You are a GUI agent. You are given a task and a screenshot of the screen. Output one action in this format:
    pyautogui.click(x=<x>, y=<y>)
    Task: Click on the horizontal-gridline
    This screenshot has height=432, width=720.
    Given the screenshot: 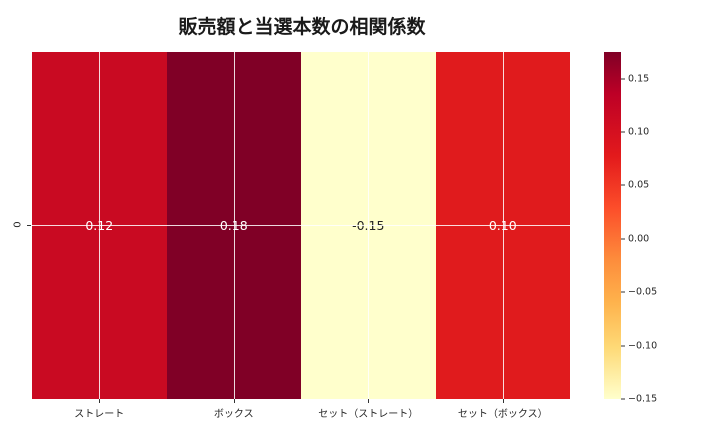 What is the action you would take?
    pyautogui.click(x=301, y=225)
    